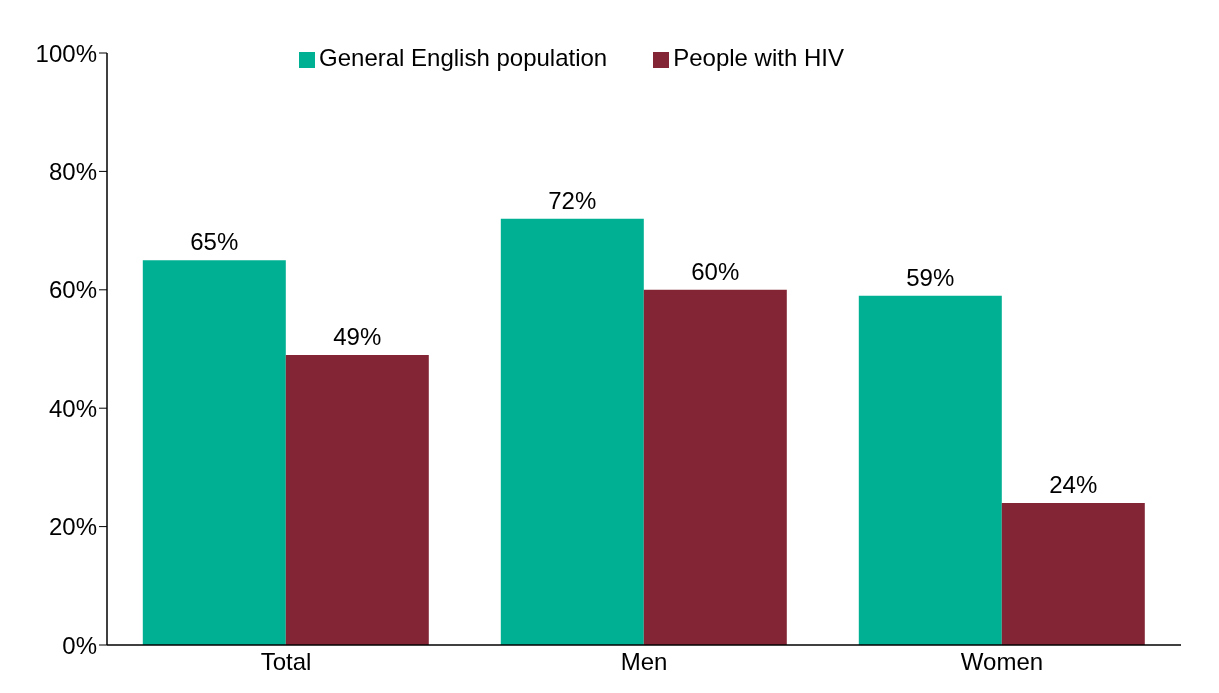  Describe the element at coordinates (644, 662) in the screenshot. I see `x-tick-label: Men` at that location.